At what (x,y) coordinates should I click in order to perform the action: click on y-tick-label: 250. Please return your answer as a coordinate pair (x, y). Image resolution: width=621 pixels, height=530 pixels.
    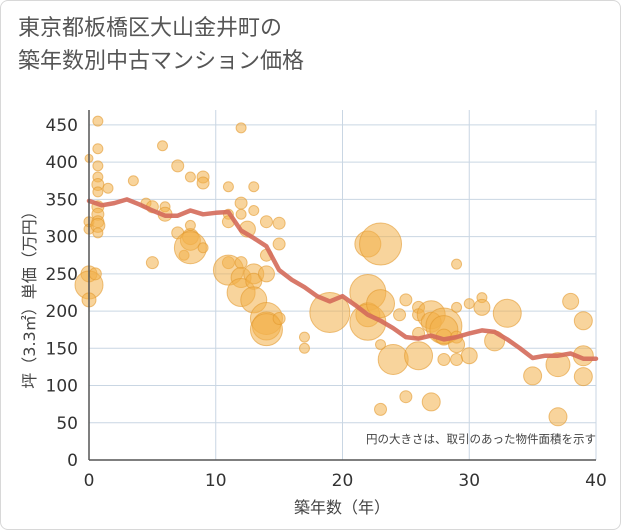
    Looking at the image, I should click on (62, 275).